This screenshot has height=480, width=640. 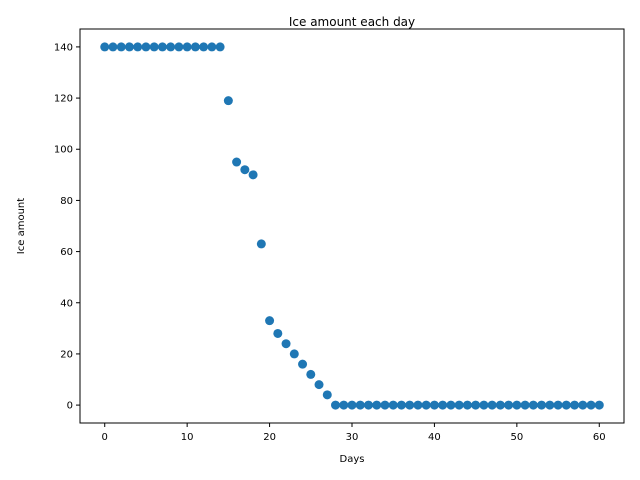 What do you see at coordinates (70, 406) in the screenshot?
I see `y-tick-label: 0` at bounding box center [70, 406].